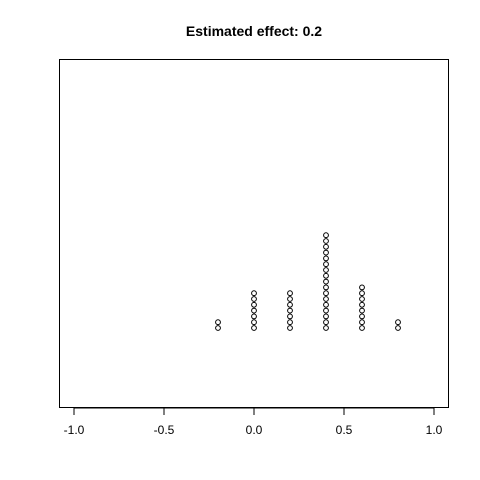  I want to click on data-points, so click(308, 281).